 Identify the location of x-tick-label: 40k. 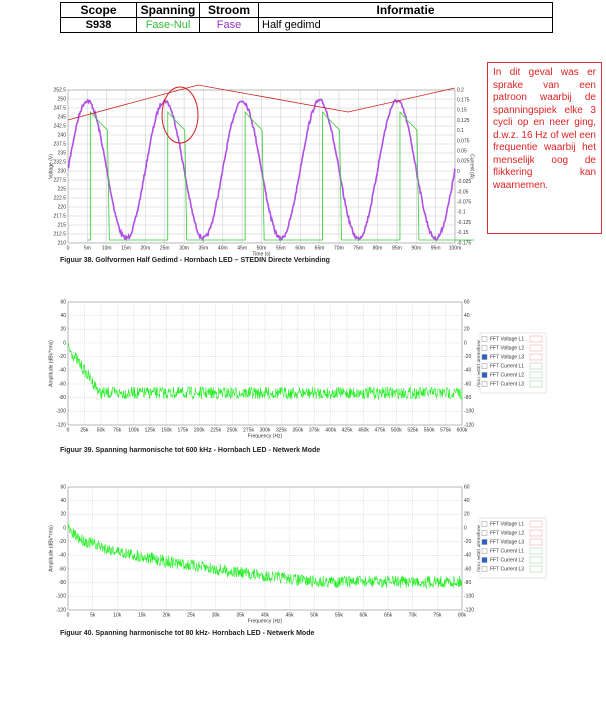
(265, 615).